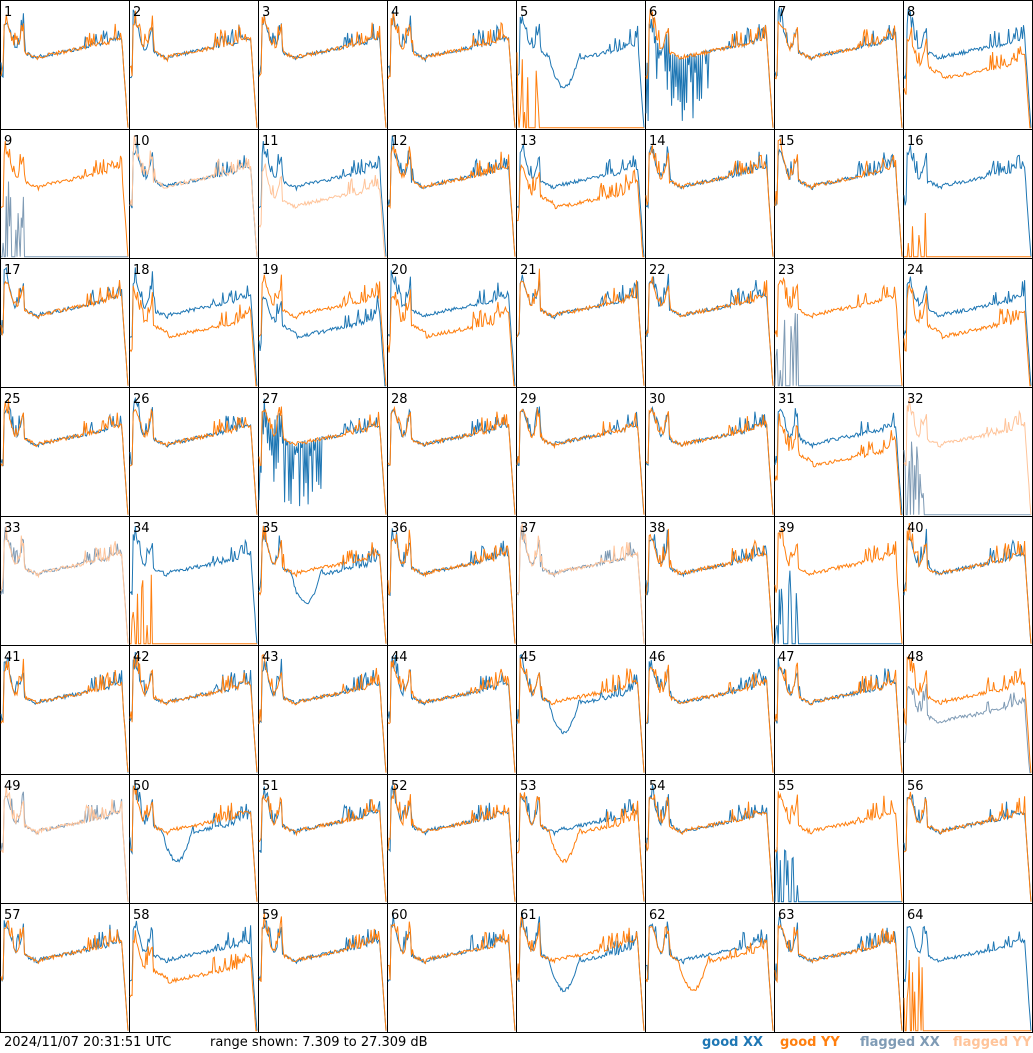 The width and height of the screenshot is (1033, 1053). Describe the element at coordinates (270, 528) in the screenshot. I see `panel-number: 35` at that location.